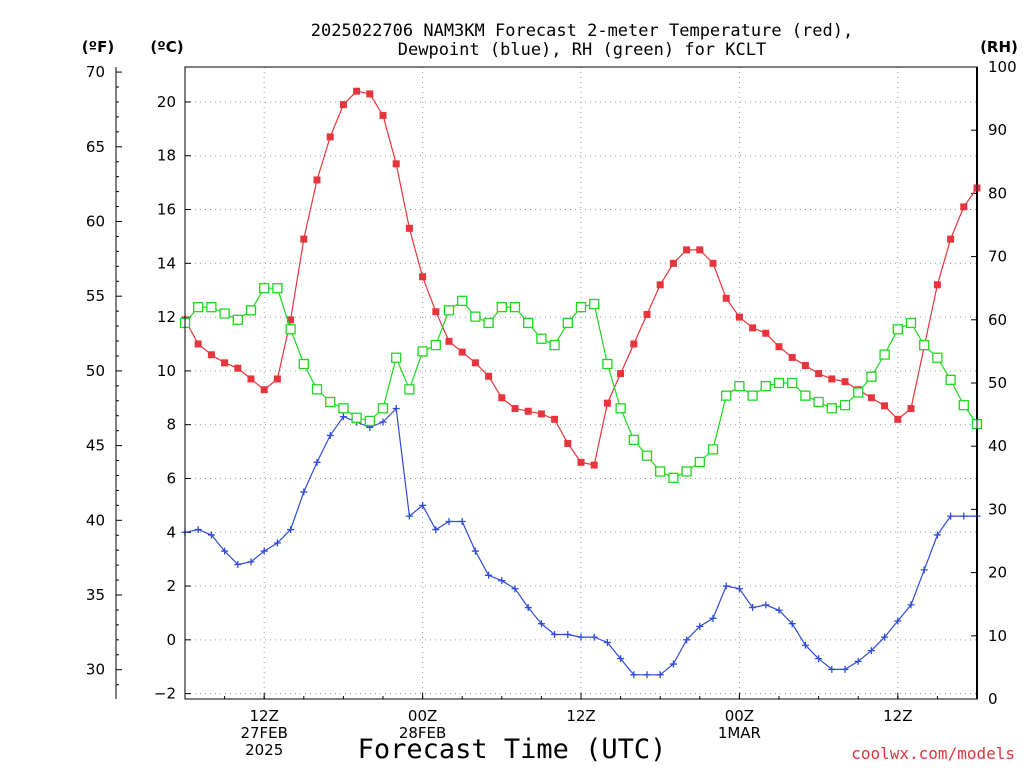  What do you see at coordinates (997, 320) in the screenshot?
I see `rh-tick-label: 60` at bounding box center [997, 320].